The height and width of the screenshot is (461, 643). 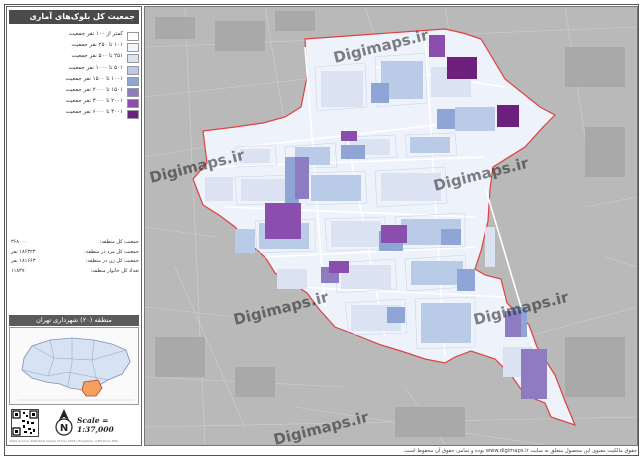 I want to click on north-label: N, so click(x=64, y=428).